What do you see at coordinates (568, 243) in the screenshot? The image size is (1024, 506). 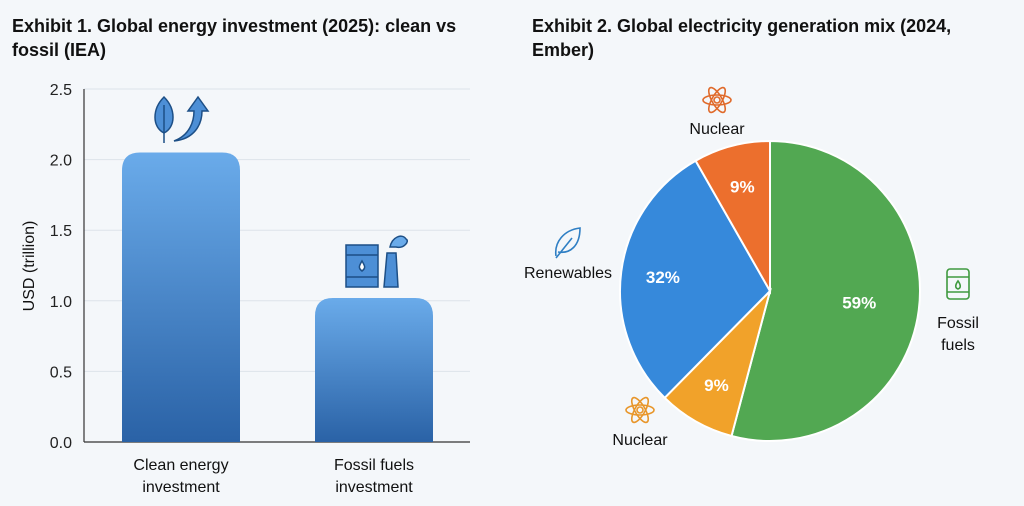 I see `leaf-icon` at bounding box center [568, 243].